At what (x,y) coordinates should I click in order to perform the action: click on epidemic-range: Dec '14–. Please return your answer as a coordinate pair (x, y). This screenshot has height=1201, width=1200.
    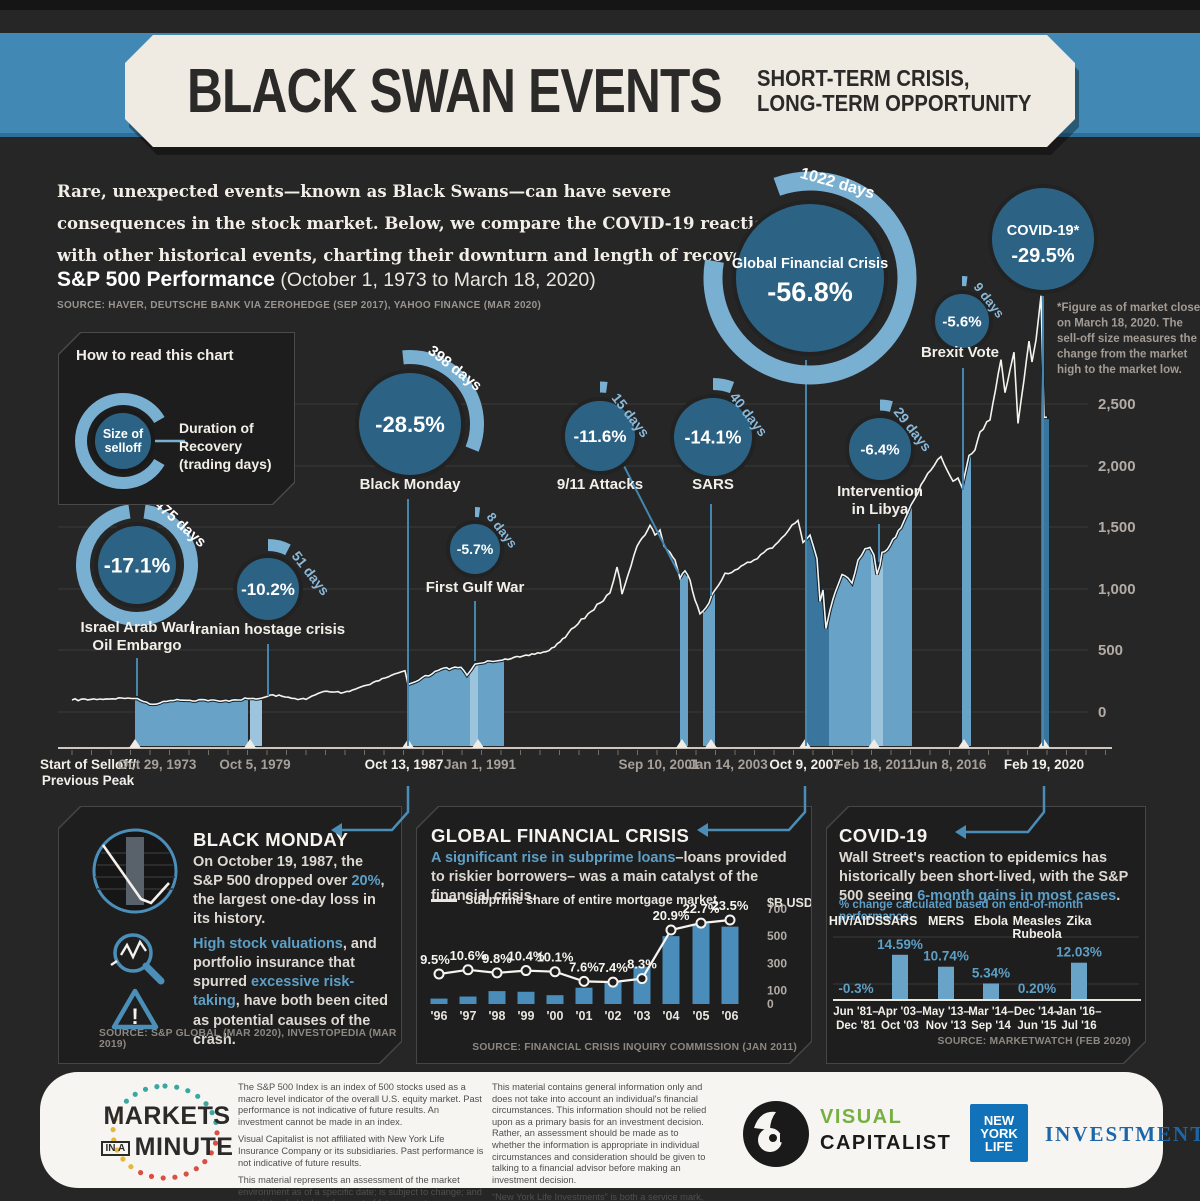
    Looking at the image, I should click on (1037, 1012).